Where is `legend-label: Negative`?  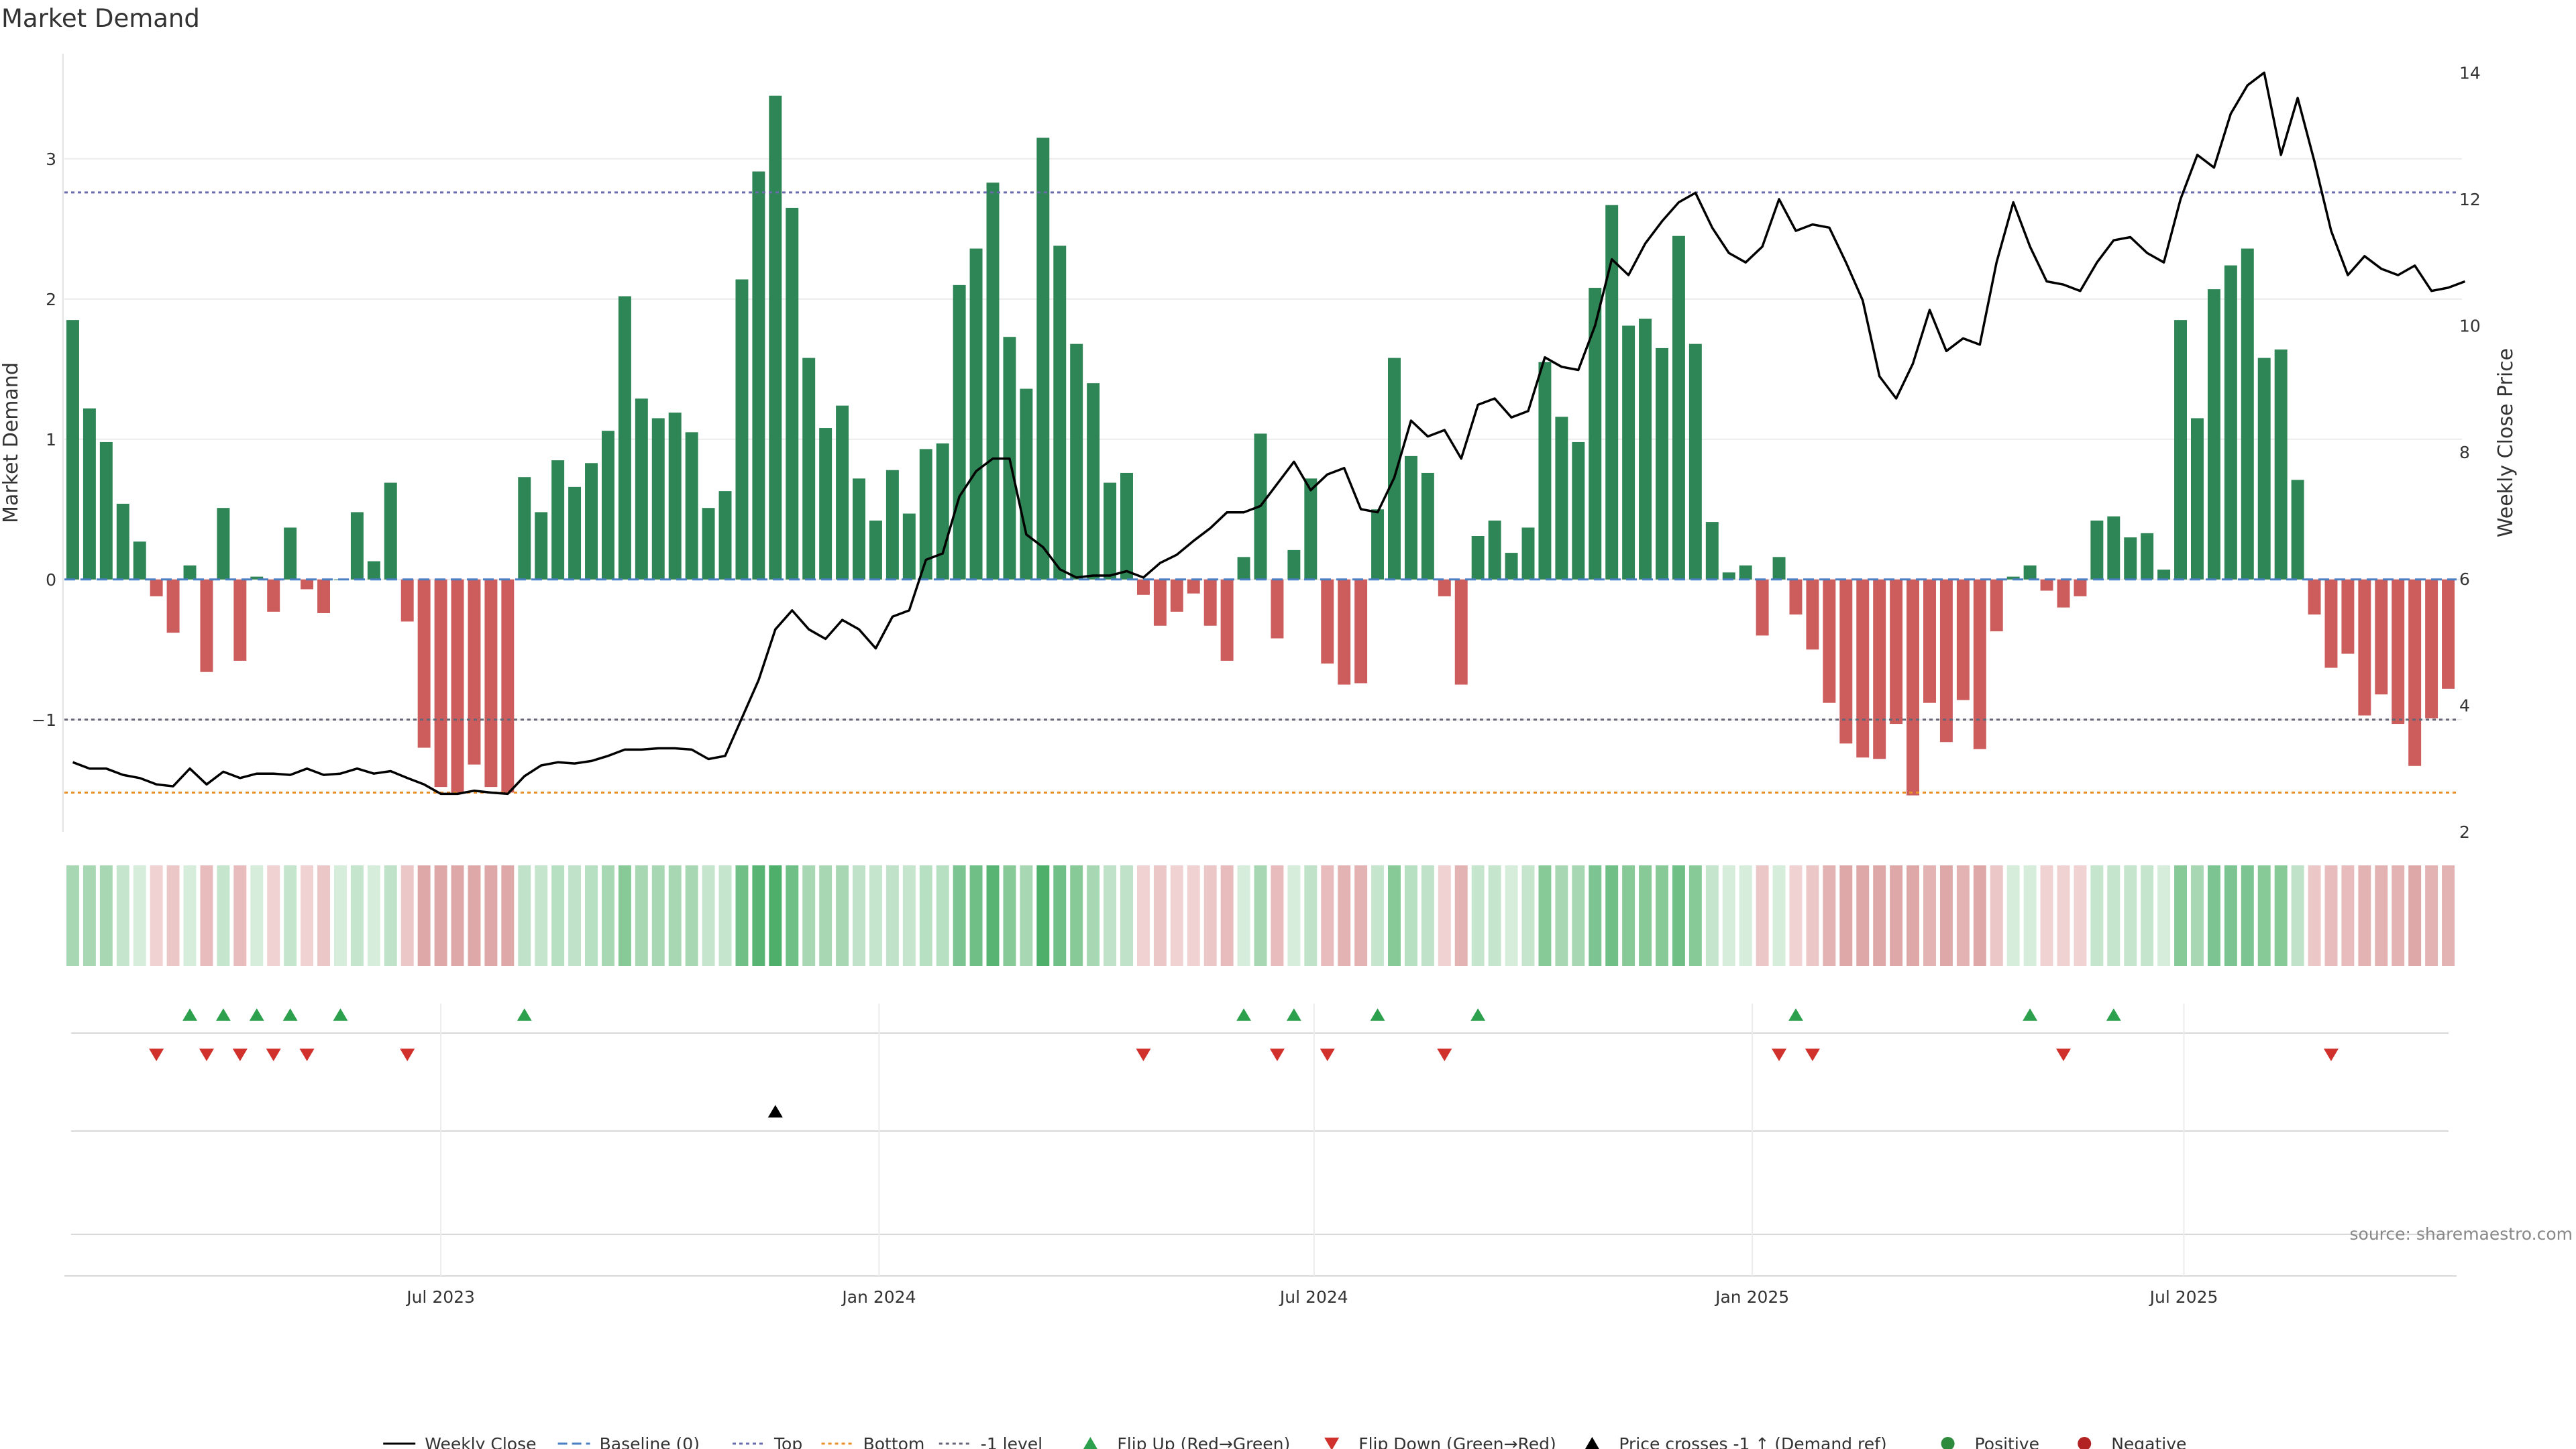 legend-label: Negative is located at coordinates (2148, 1441).